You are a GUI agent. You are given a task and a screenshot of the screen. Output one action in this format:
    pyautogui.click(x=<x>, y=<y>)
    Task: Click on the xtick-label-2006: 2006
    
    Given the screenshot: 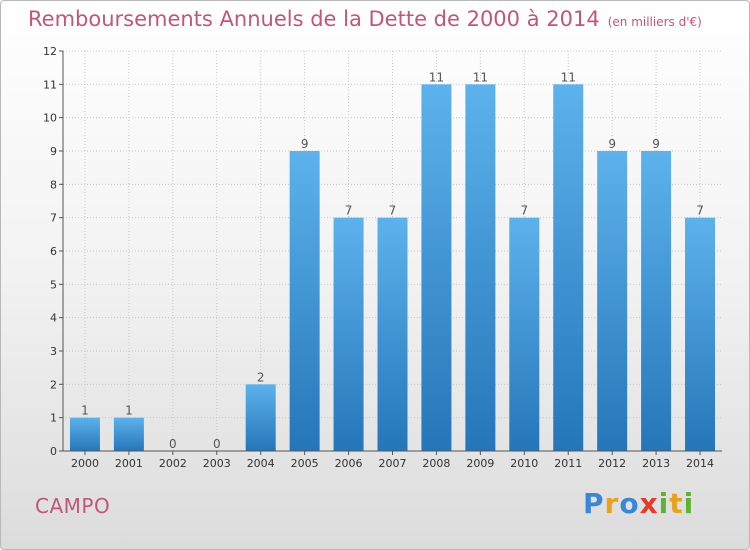 What is the action you would take?
    pyautogui.click(x=349, y=463)
    